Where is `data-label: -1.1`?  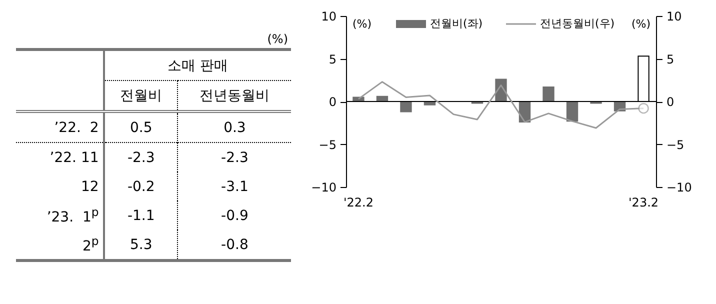 data-label: -1.1 is located at coordinates (141, 215).